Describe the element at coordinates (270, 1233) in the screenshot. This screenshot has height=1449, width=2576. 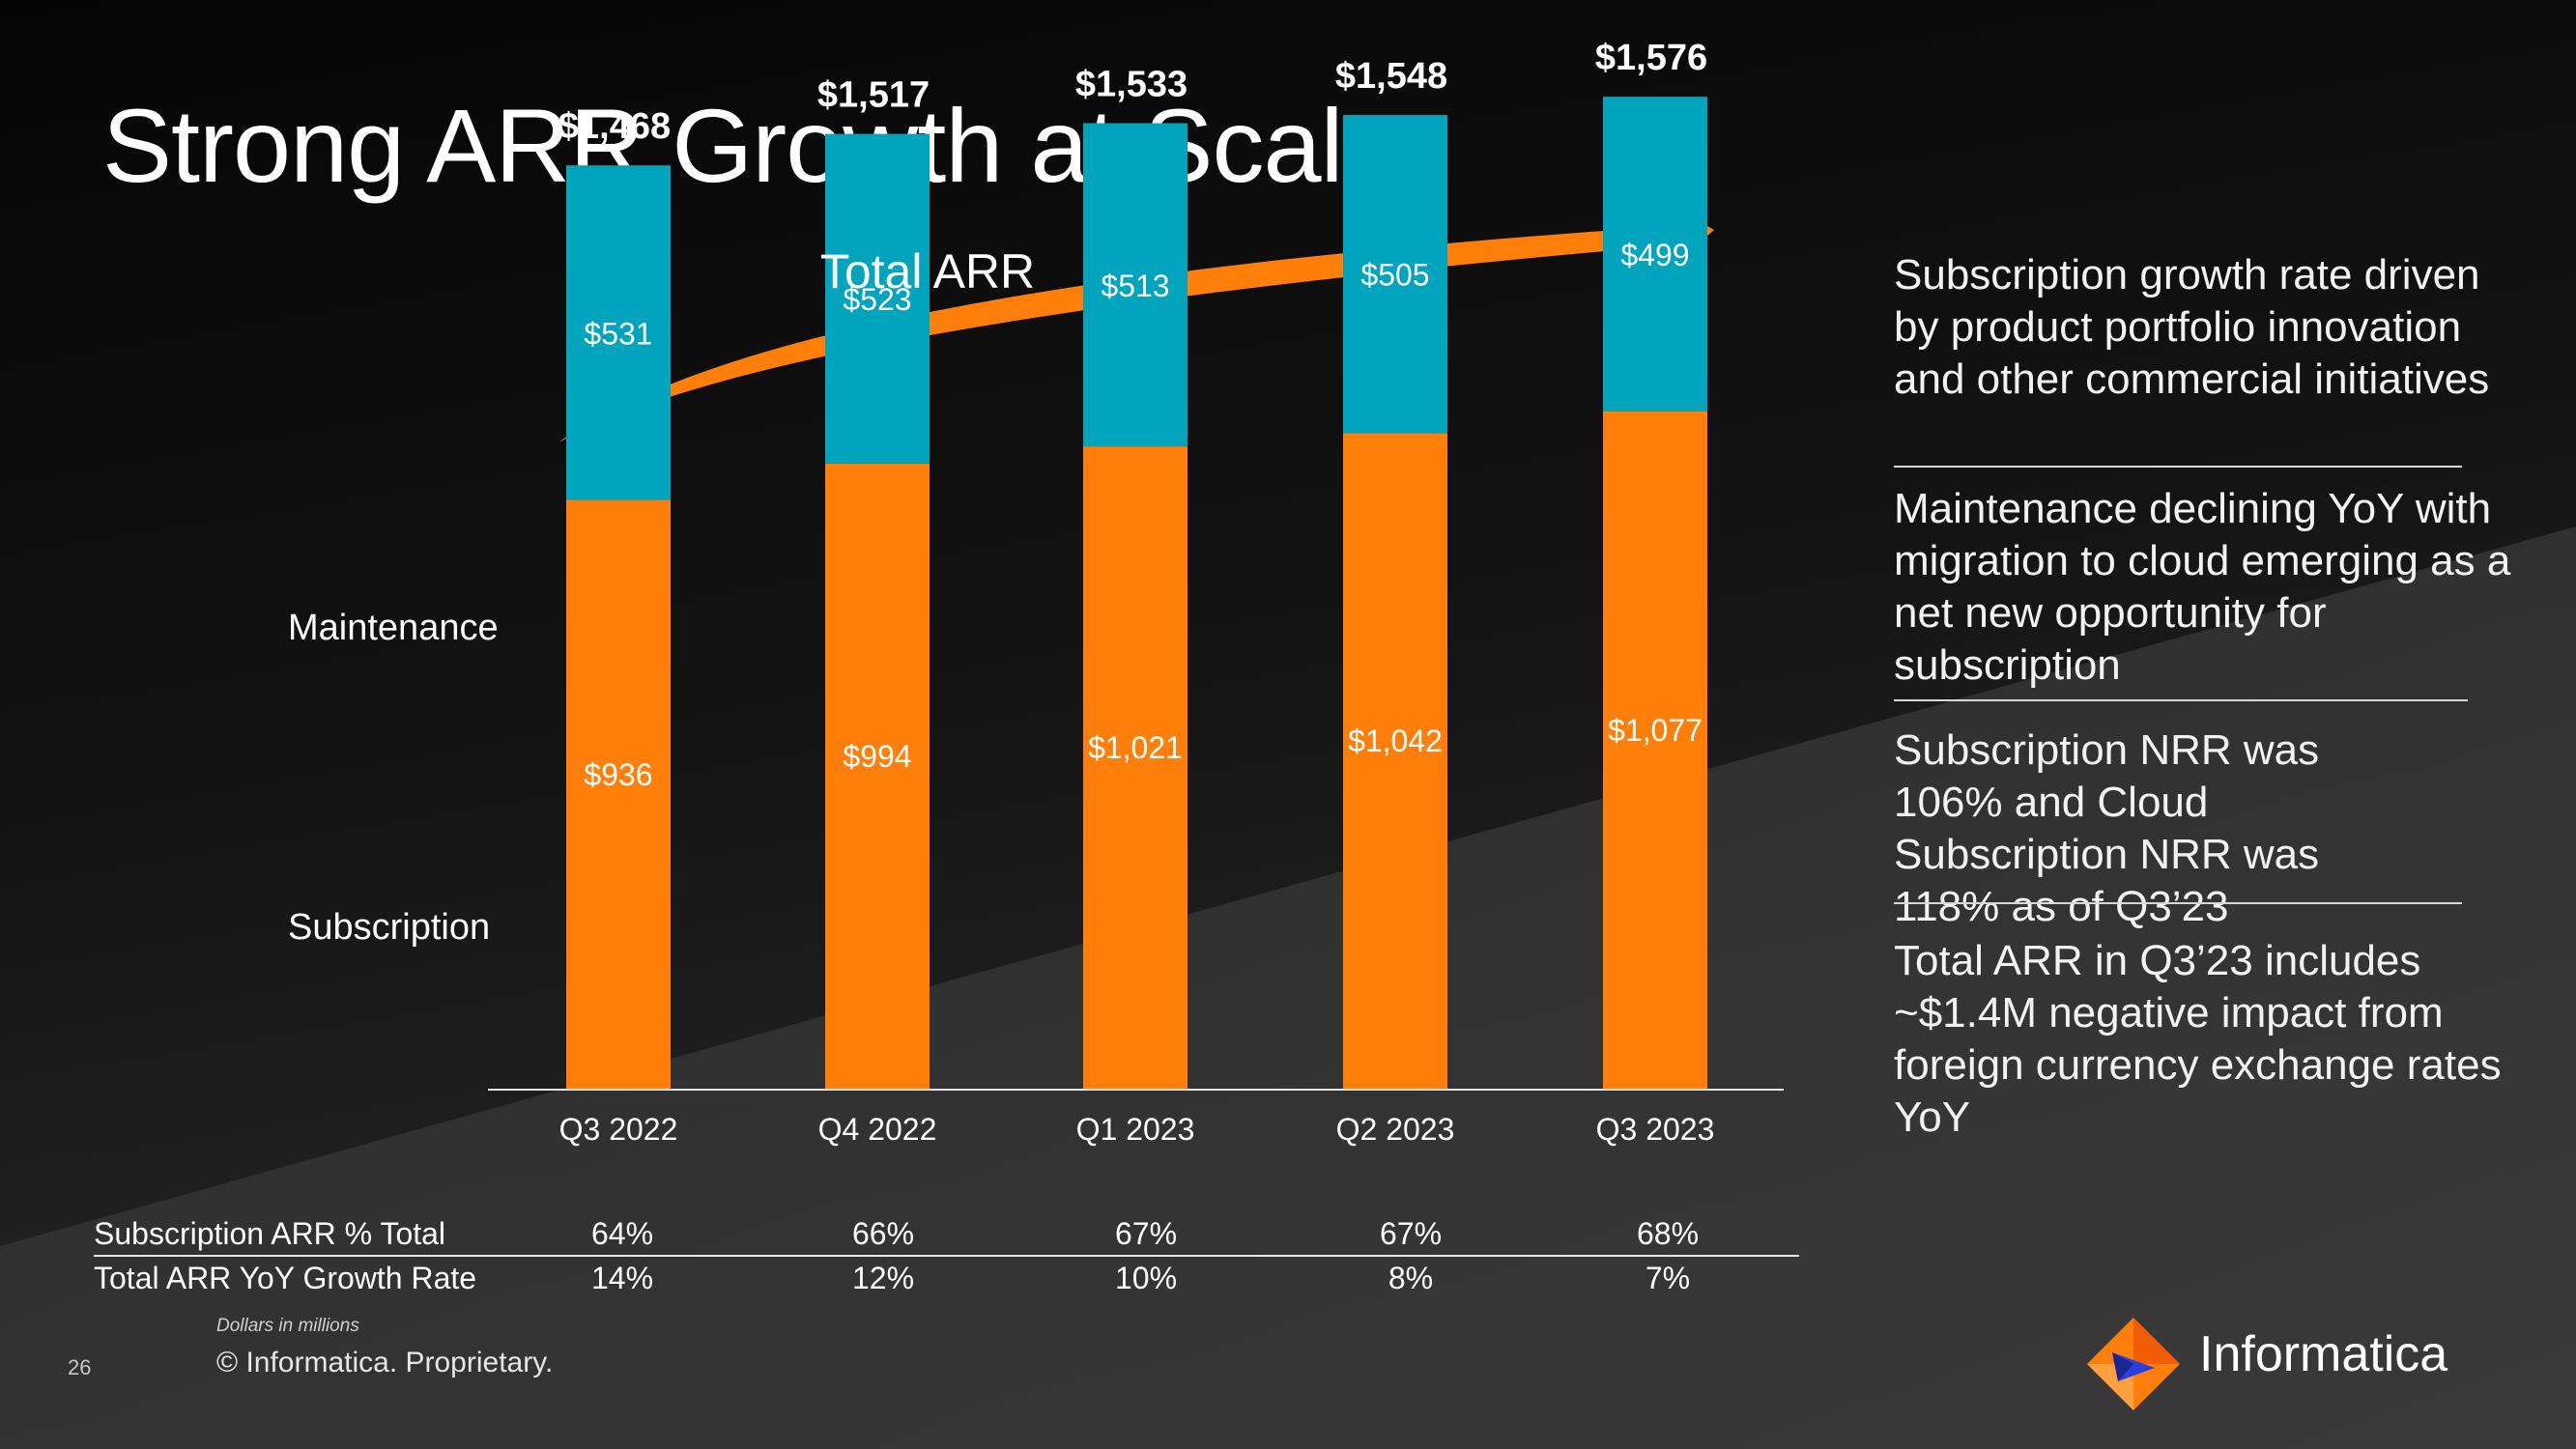
I see `table-row-label: Subscription ARR % Total` at that location.